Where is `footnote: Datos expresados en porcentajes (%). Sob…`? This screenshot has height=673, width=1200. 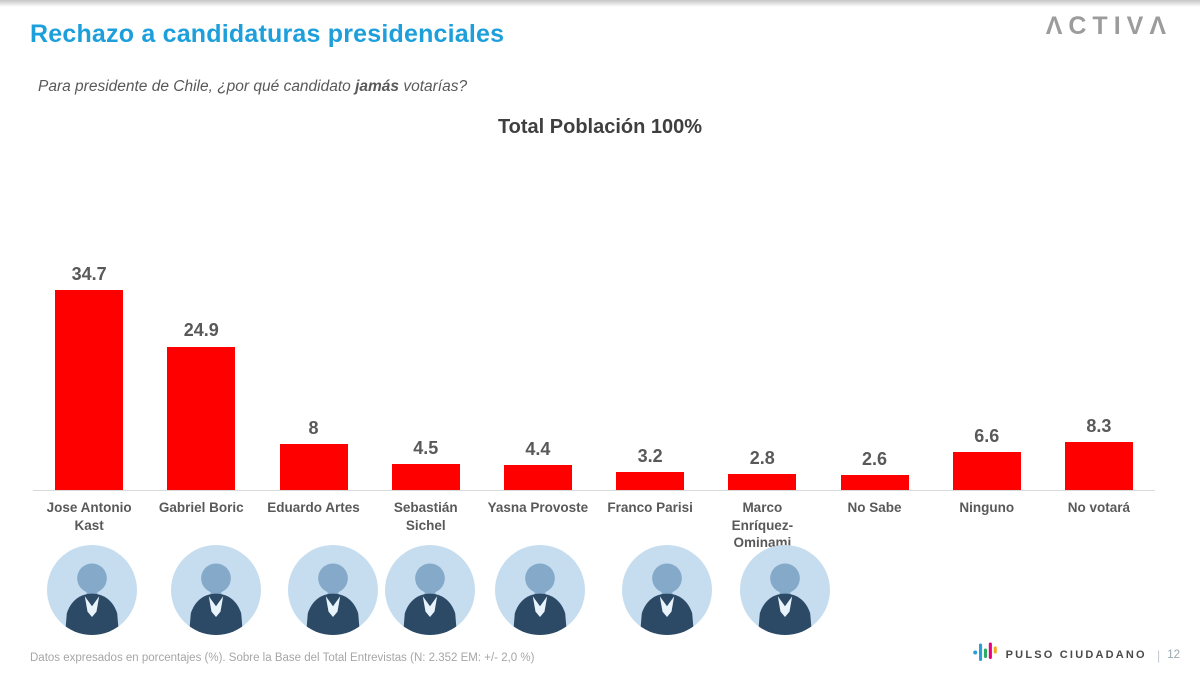
footnote: Datos expresados en porcentajes (%). Sob… is located at coordinates (282, 658).